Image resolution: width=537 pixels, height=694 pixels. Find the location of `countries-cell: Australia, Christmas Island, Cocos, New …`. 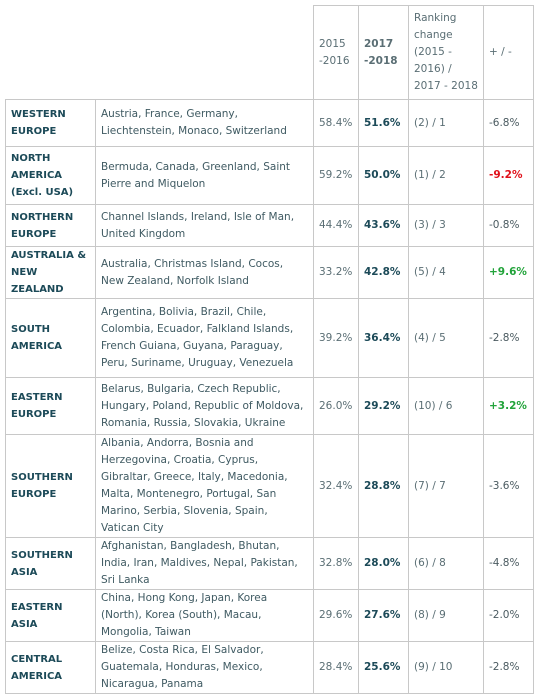

countries-cell: Australia, Christmas Island, Cocos, New … is located at coordinates (204, 272).